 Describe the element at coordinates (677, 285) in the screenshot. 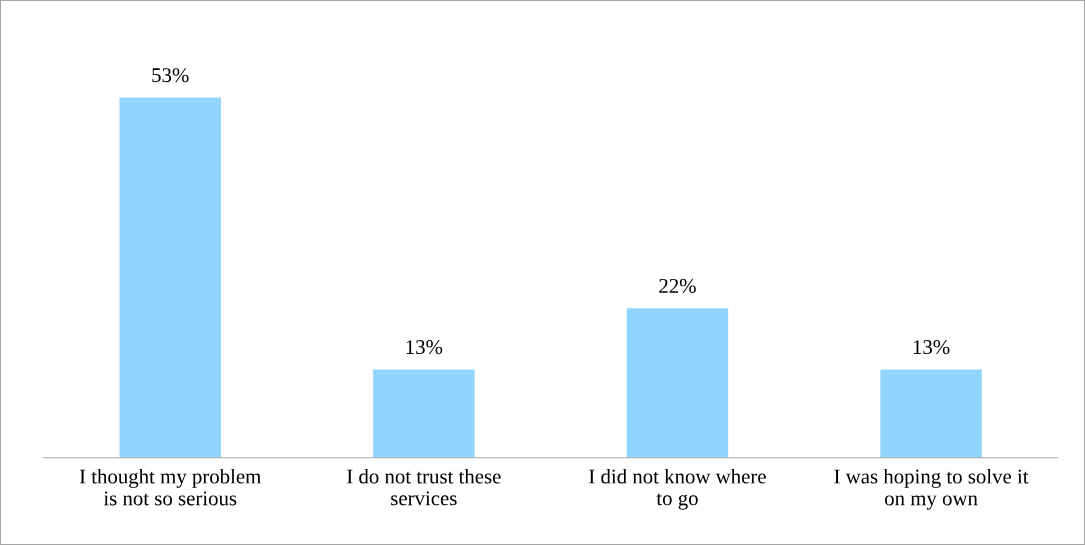

I see `data-label: 22%` at that location.